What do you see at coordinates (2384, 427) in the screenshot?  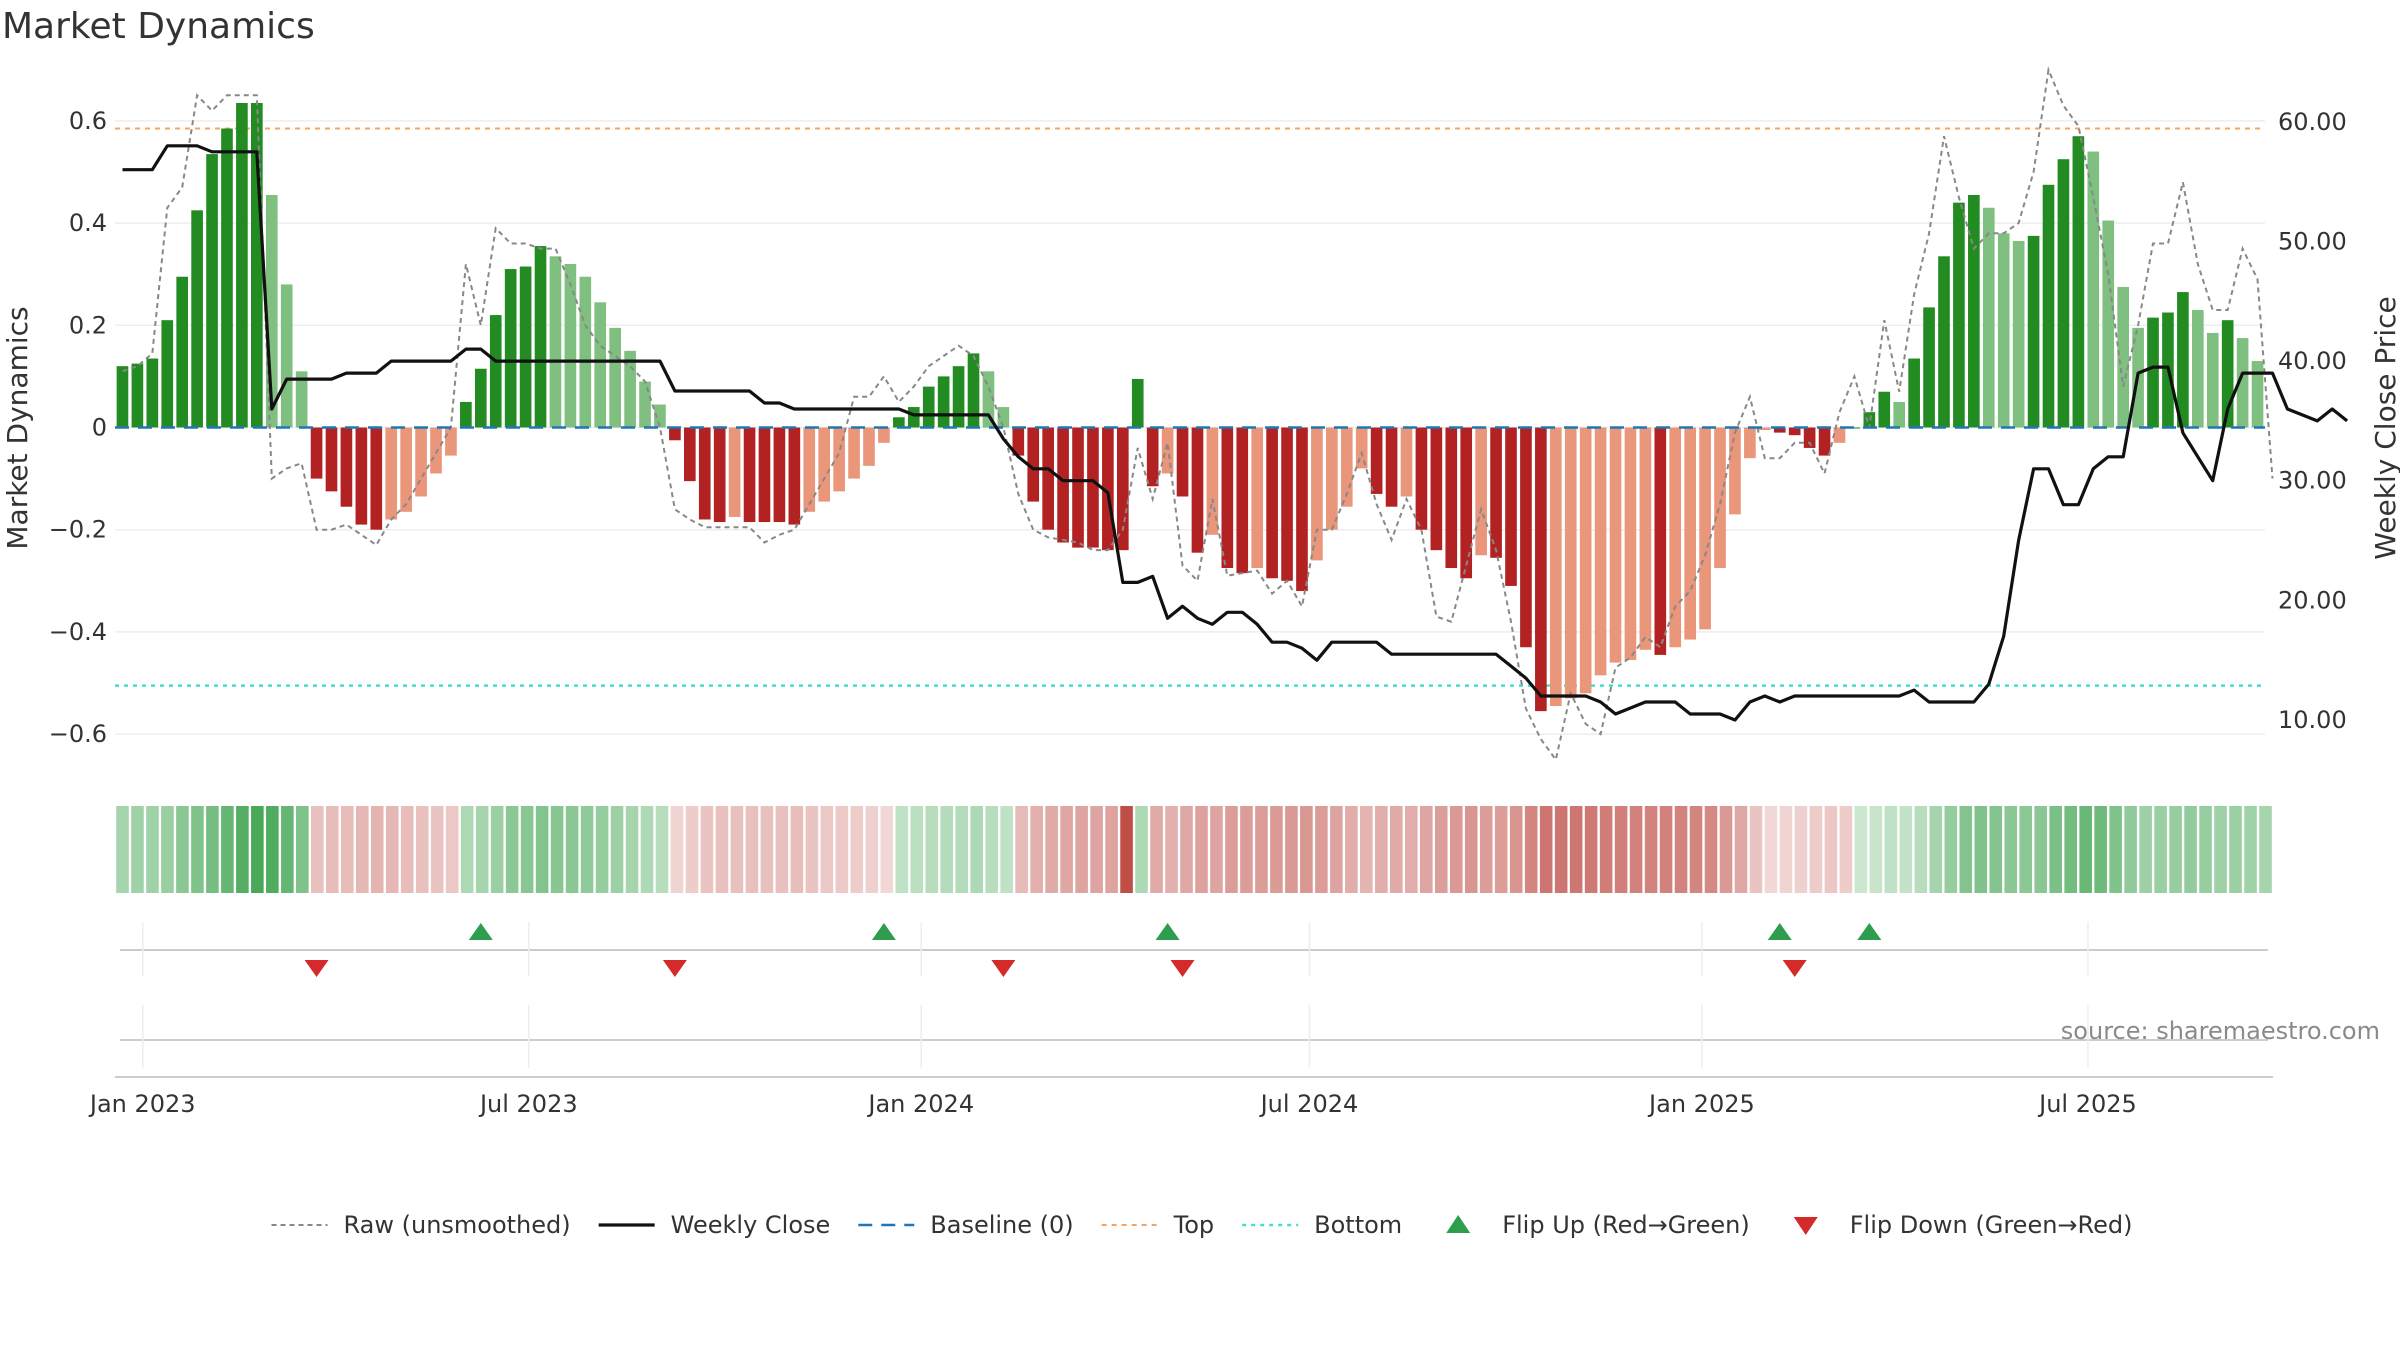 I see `y-axis-label-right: Weekly Close Price` at bounding box center [2384, 427].